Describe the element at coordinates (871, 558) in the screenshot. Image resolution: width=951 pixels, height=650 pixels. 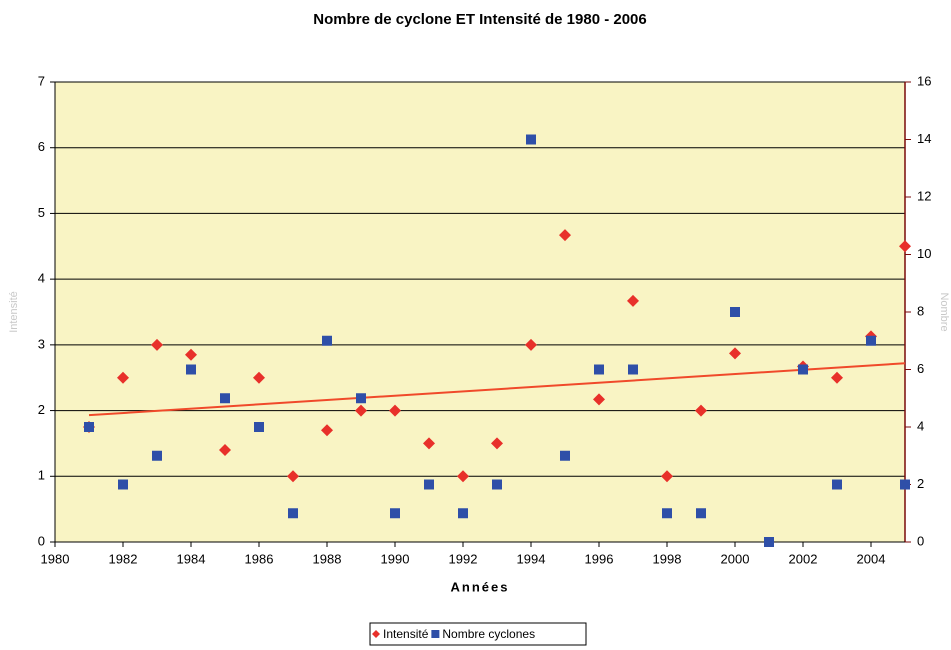
I see `x-tick-label: 2004` at that location.